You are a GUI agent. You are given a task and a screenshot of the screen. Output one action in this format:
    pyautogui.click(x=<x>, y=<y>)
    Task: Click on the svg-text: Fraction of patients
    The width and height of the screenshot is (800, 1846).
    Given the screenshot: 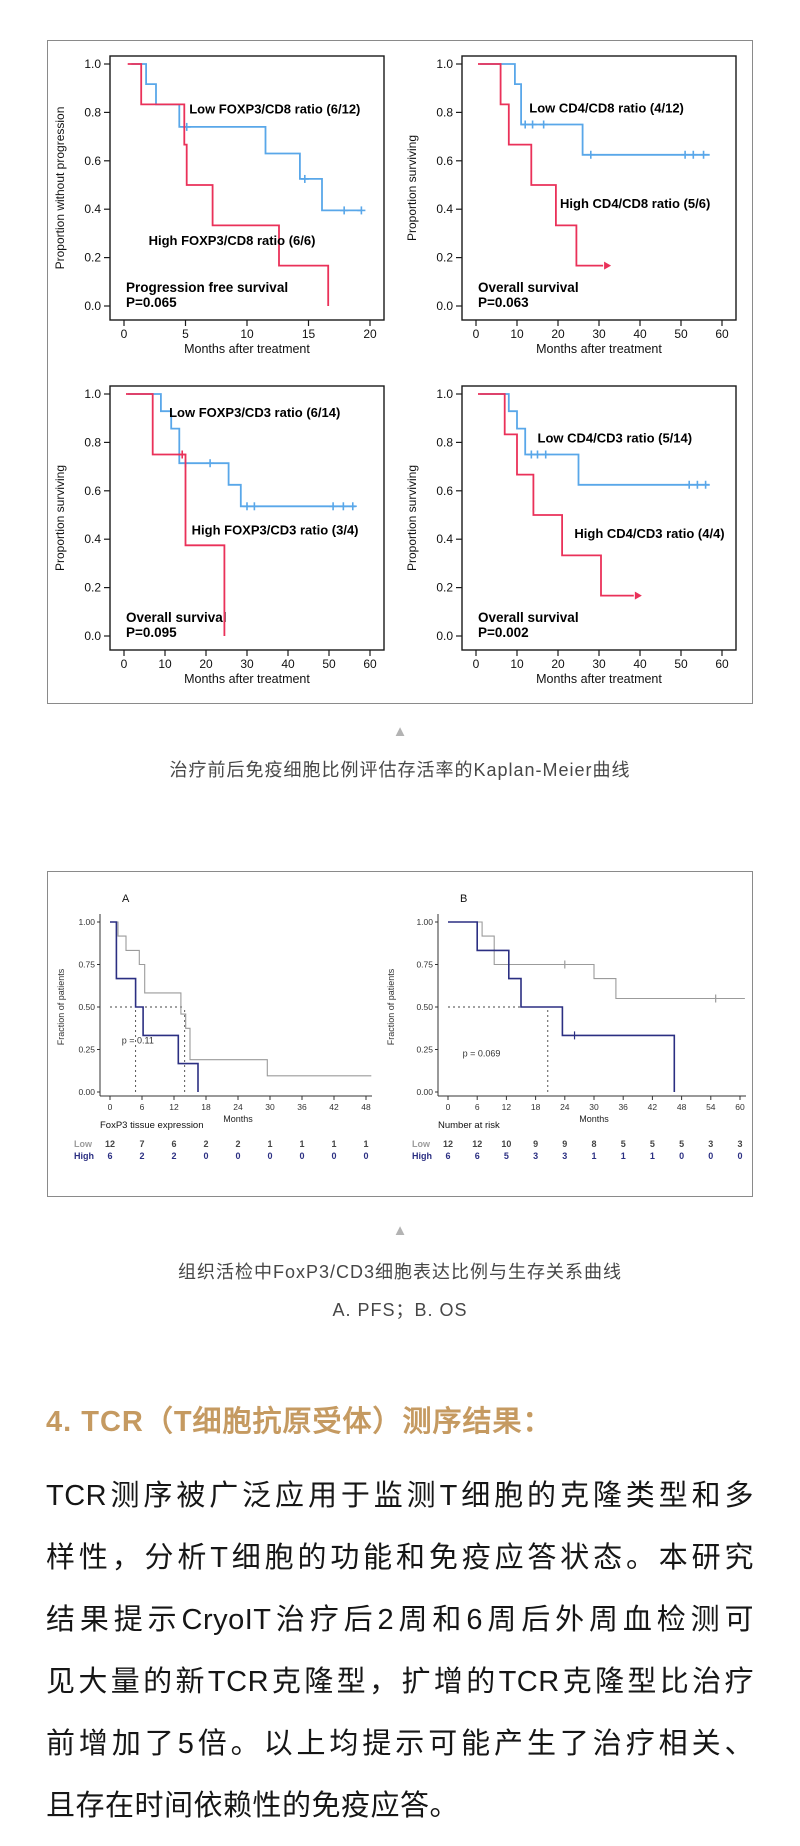 What is the action you would take?
    pyautogui.click(x=391, y=1006)
    